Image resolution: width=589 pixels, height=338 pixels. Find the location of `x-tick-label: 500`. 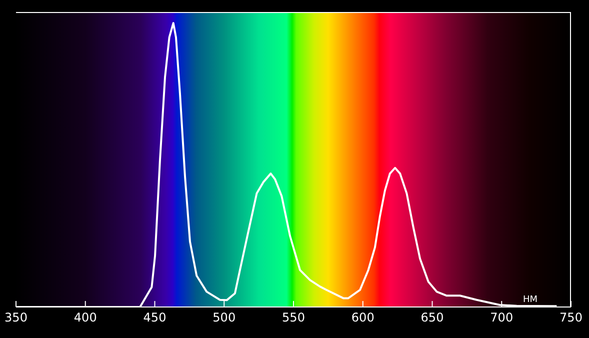

x-tick-label: 500 is located at coordinates (224, 317).